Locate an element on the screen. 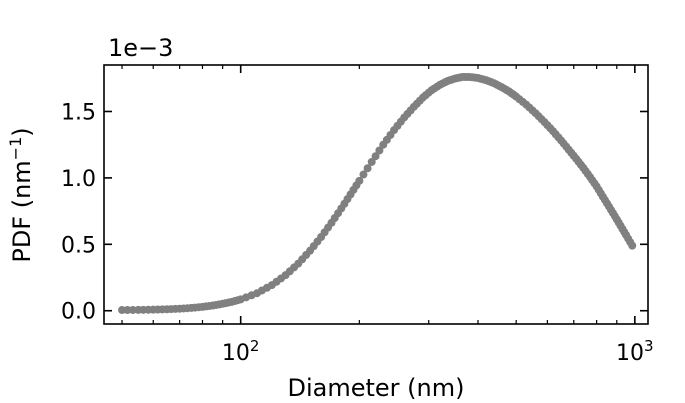  y-offset-label: 1e−3 is located at coordinates (140, 48).